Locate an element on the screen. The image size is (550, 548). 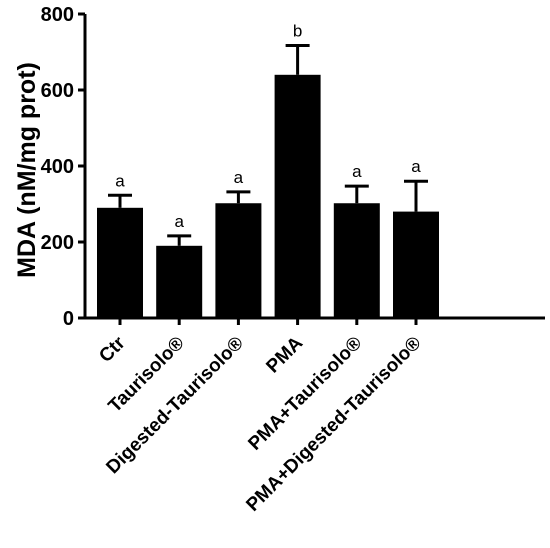
significance-label-4: a is located at coordinates (357, 171).